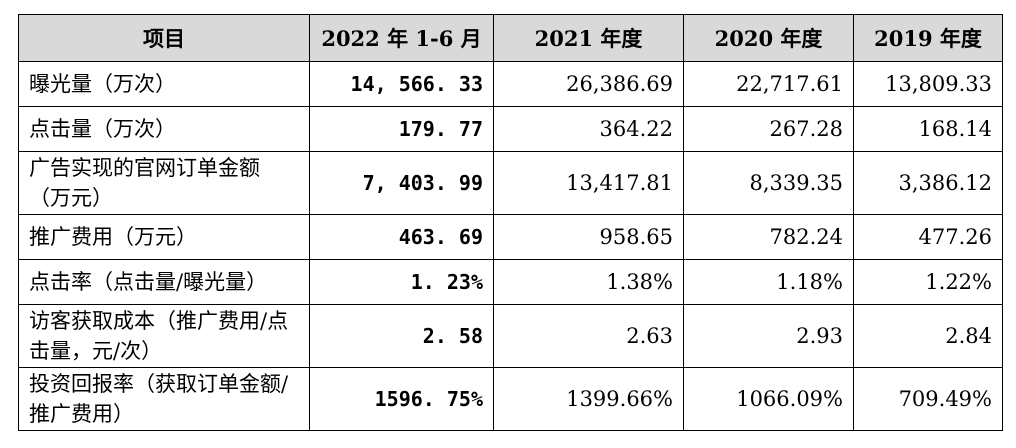 The image size is (1016, 448). What do you see at coordinates (928, 336) in the screenshot?
I see `cell-2019: 2.84` at bounding box center [928, 336].